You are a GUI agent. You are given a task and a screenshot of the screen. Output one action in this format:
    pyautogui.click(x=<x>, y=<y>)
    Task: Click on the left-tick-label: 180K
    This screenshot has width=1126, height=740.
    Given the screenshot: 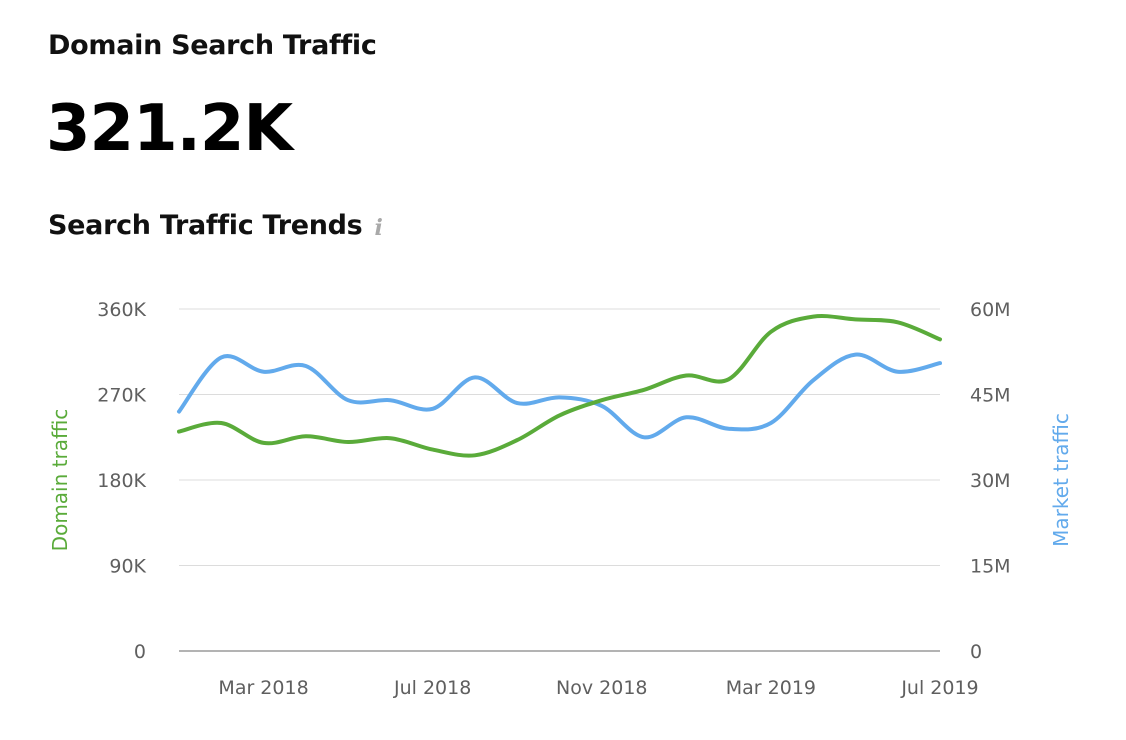 What is the action you would take?
    pyautogui.click(x=121, y=481)
    